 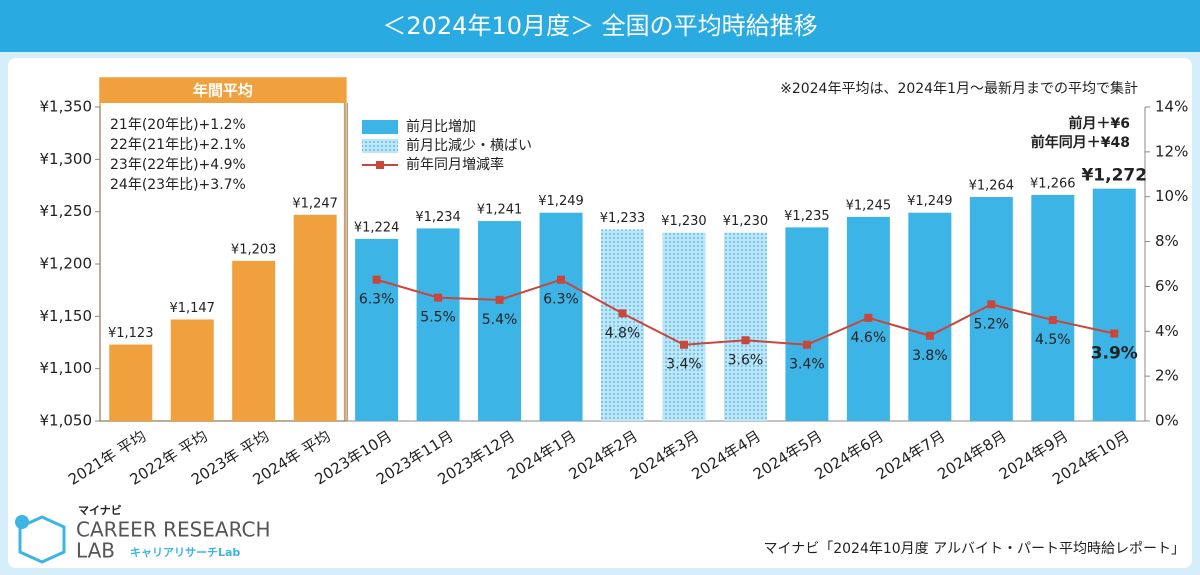 What do you see at coordinates (959, 88) in the screenshot?
I see `note: ※2024年平均は、2024年1月～最新月までの平均で集計` at bounding box center [959, 88].